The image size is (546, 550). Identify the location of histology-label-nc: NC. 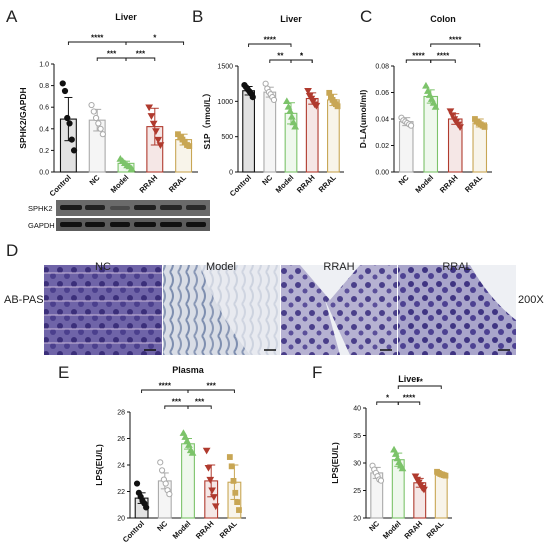
(103, 267).